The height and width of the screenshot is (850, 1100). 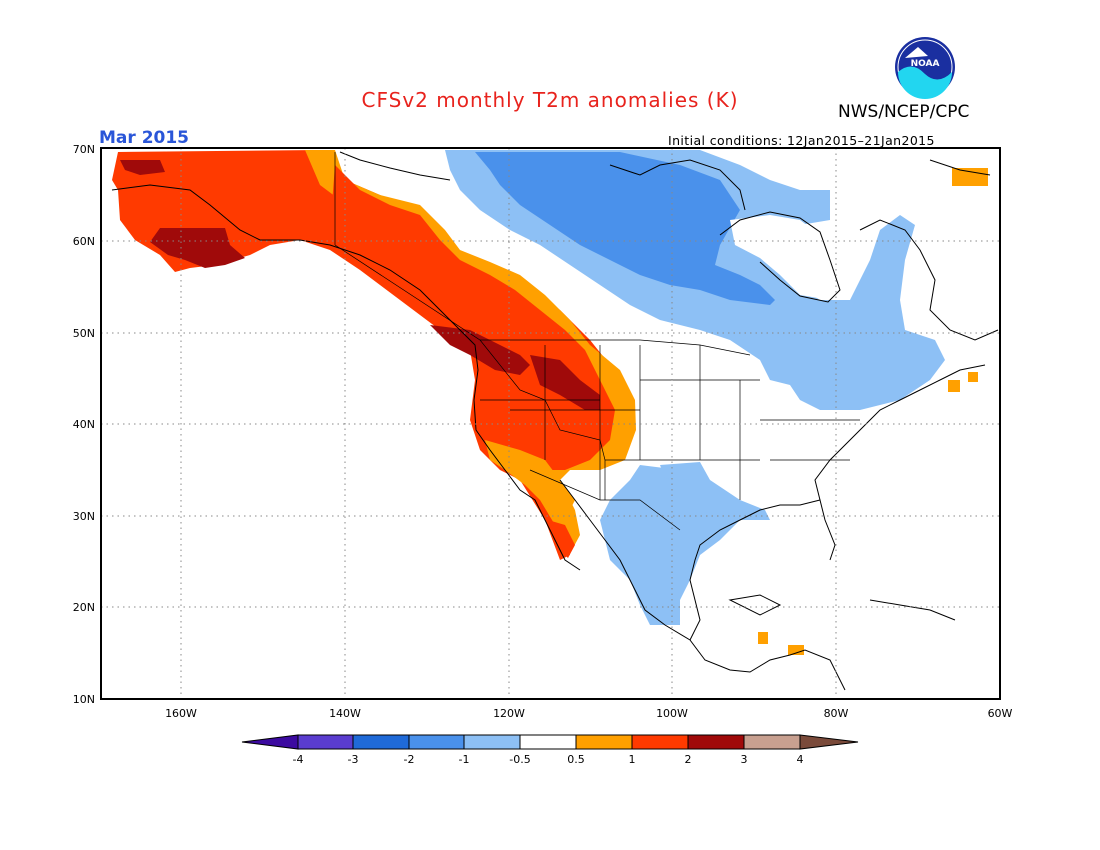 I want to click on legend-label: -0.5, so click(x=519, y=759).